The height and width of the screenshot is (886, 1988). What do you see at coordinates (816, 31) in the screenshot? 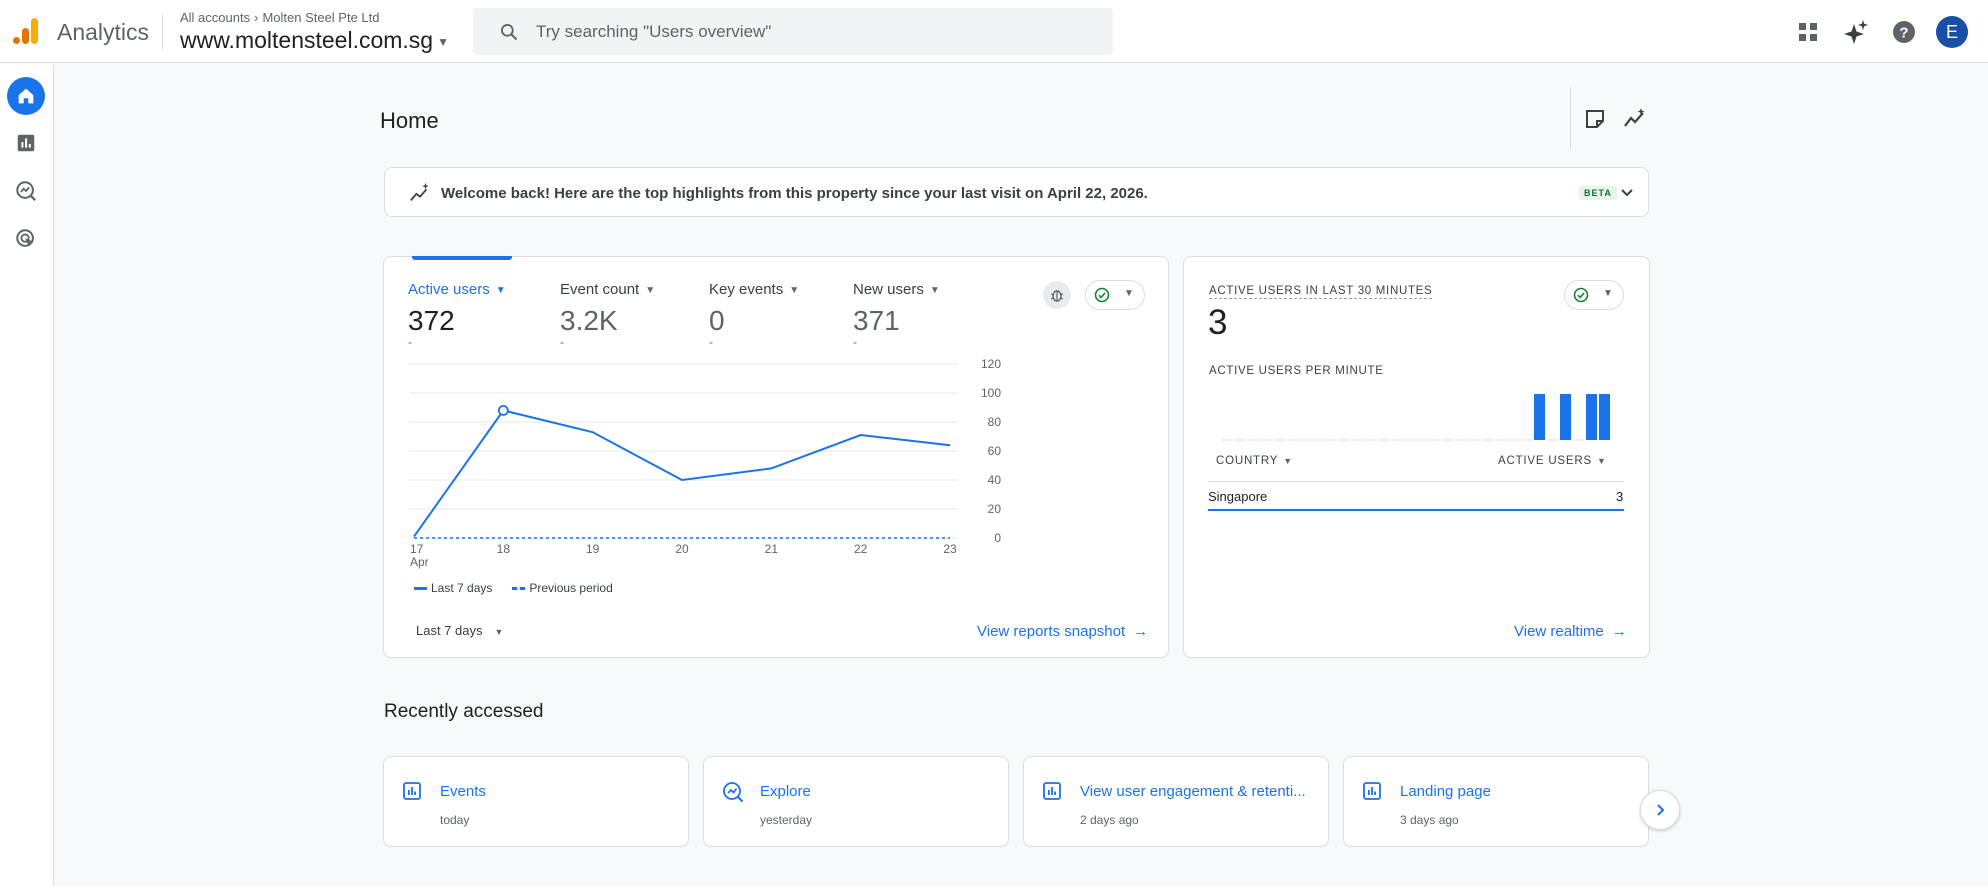
I see `search-input` at bounding box center [816, 31].